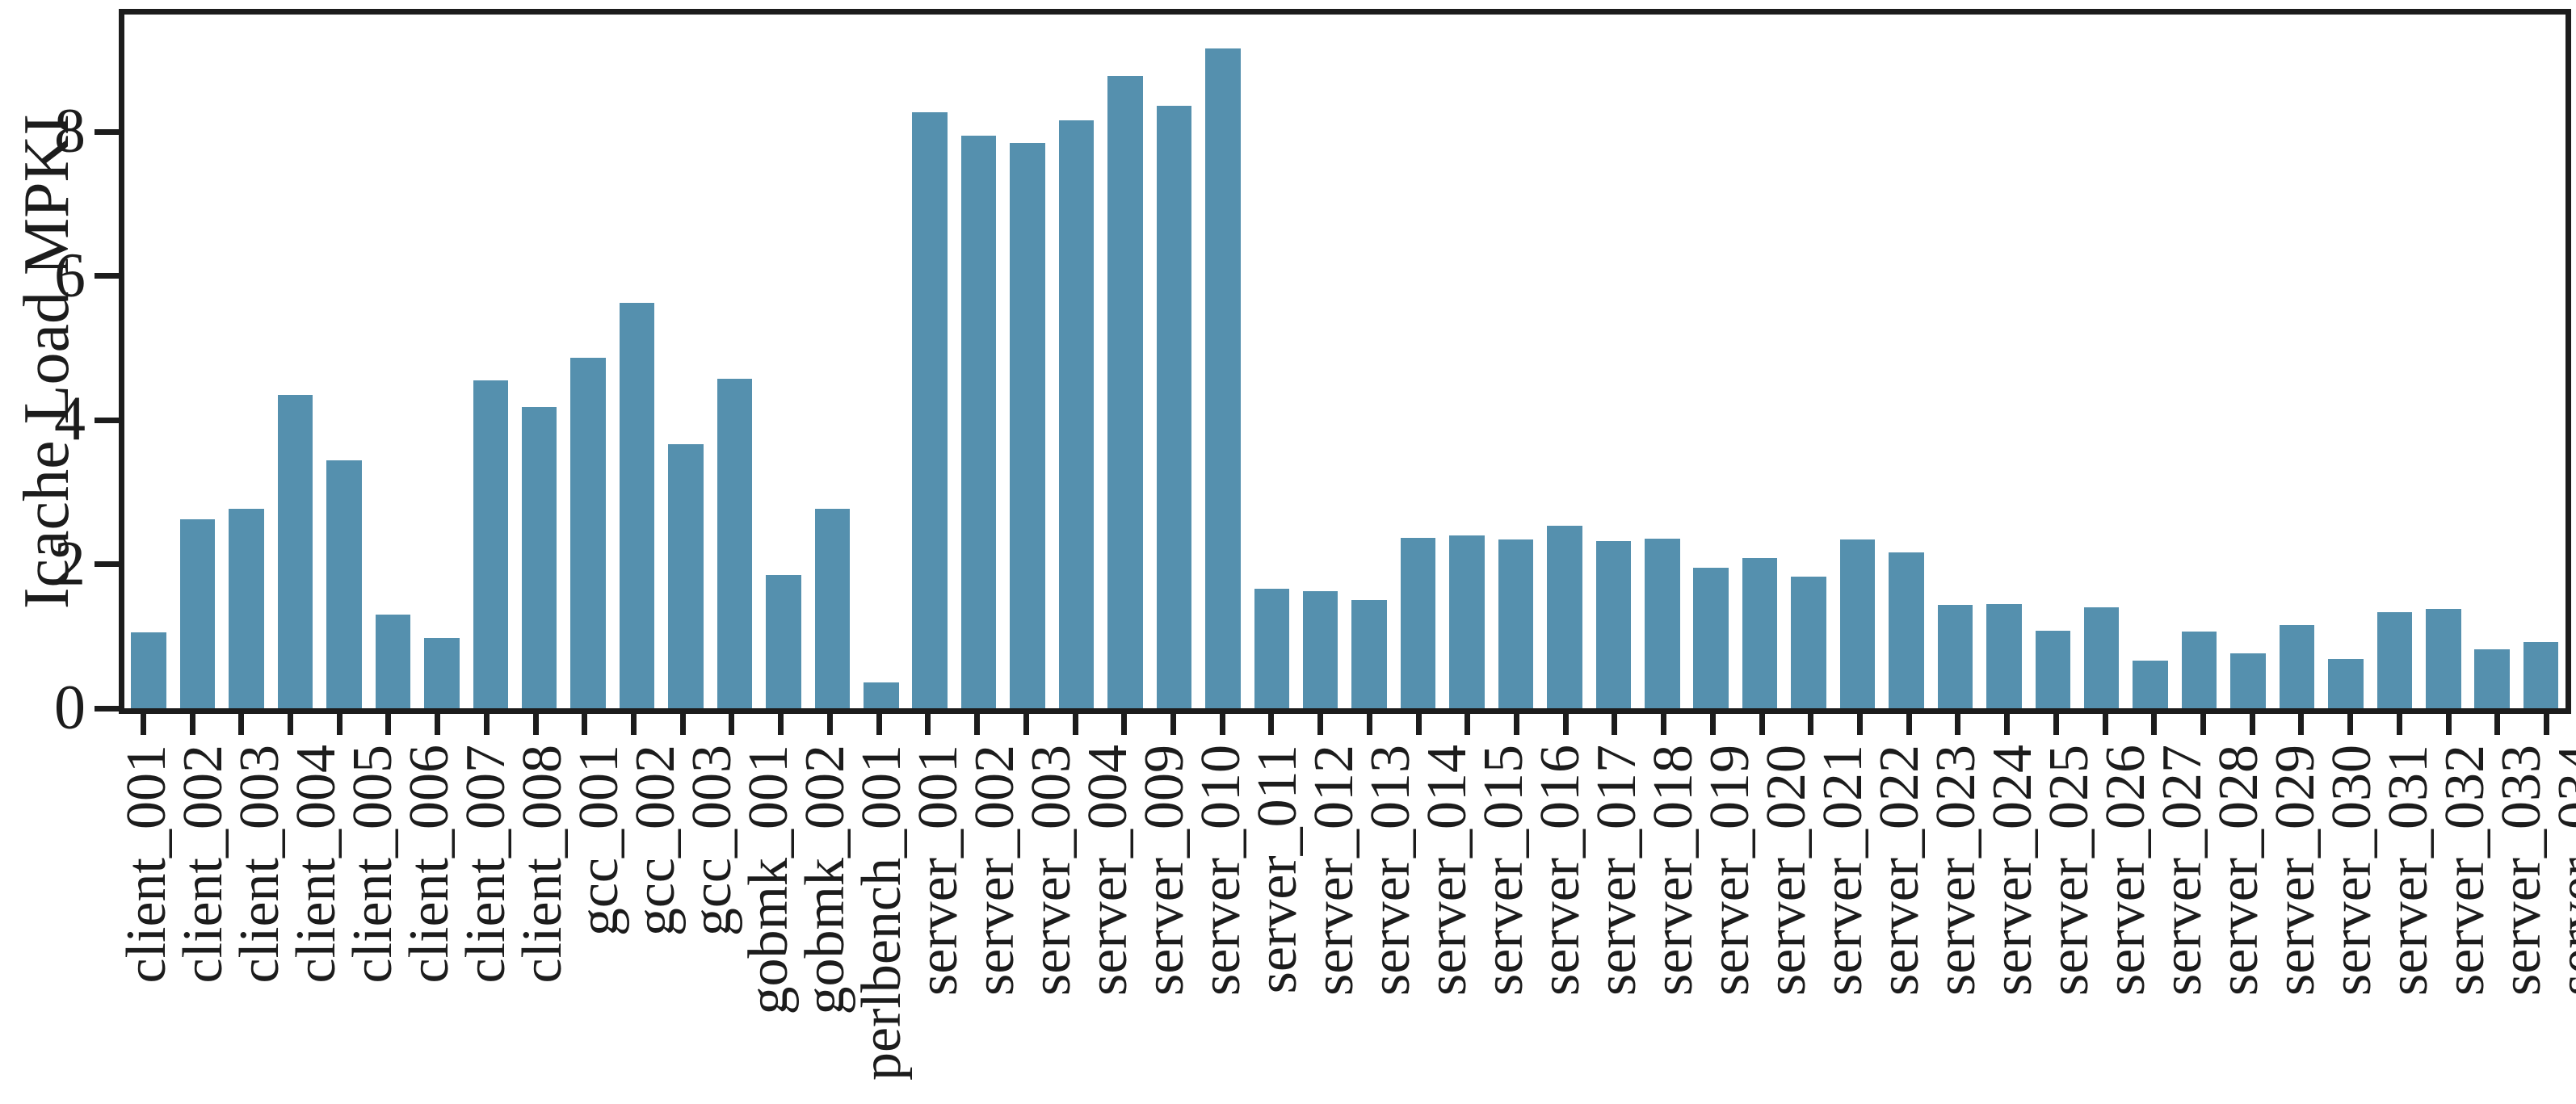 Image resolution: width=2576 pixels, height=1104 pixels. Describe the element at coordinates (2352, 871) in the screenshot. I see `x-tick-label: server_030` at that location.